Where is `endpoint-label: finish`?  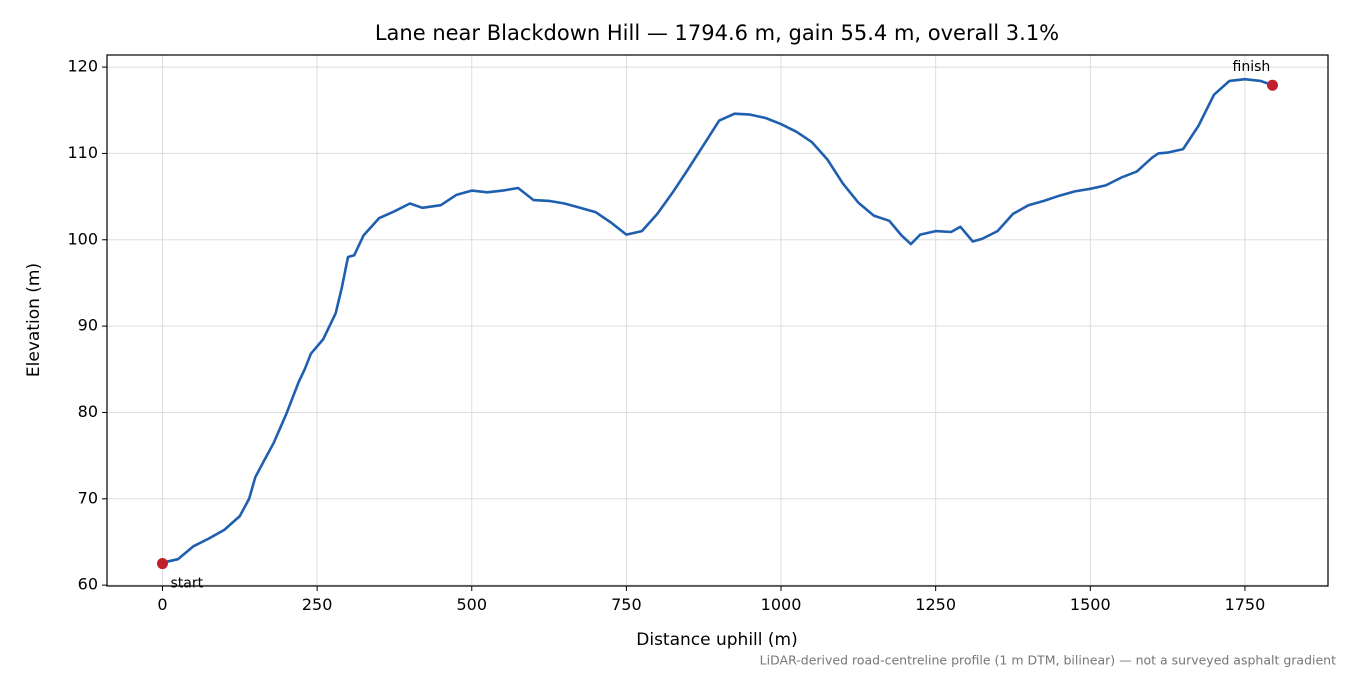 endpoint-label: finish is located at coordinates (1252, 67).